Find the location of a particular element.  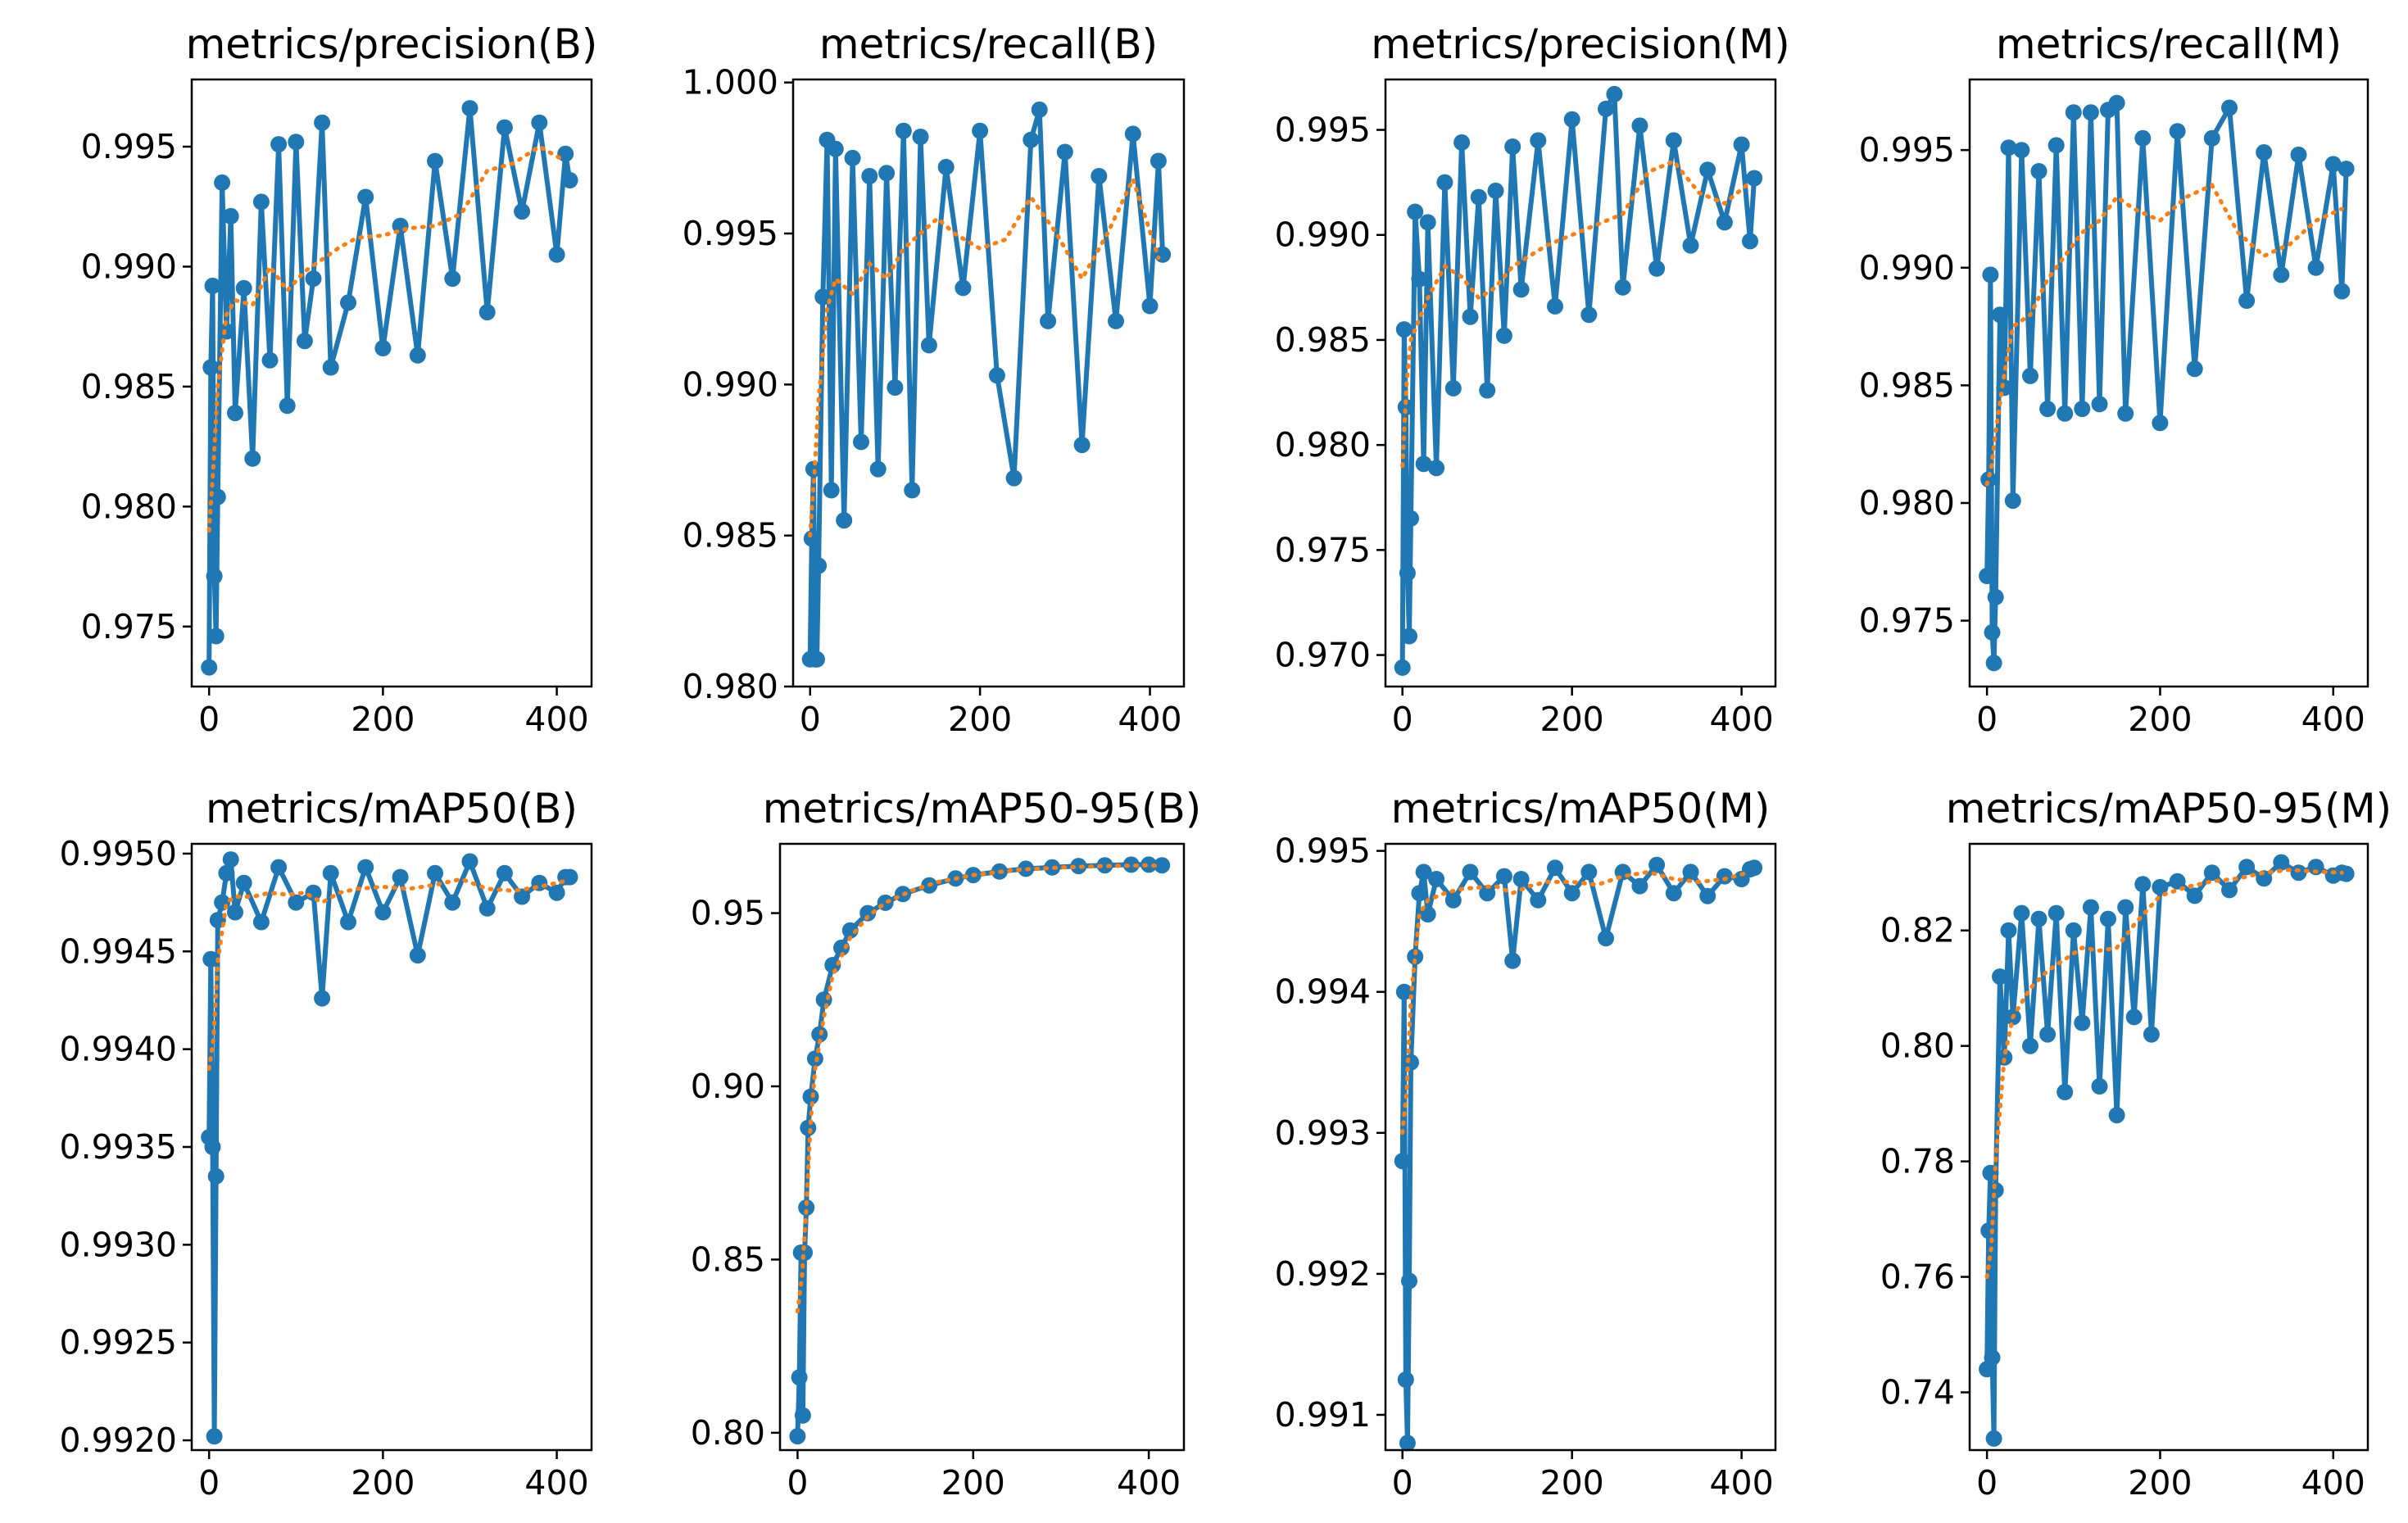

raw-series-line is located at coordinates (987, 384).